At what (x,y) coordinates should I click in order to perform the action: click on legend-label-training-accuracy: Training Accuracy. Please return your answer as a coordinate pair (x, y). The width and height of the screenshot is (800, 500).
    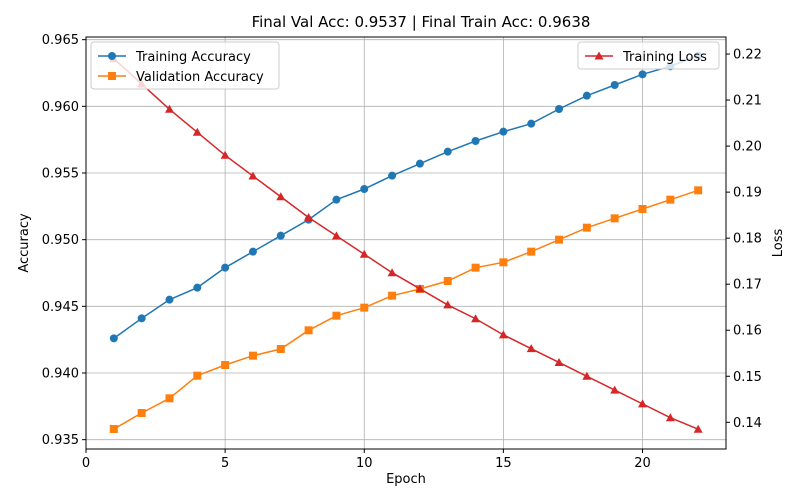
    Looking at the image, I should click on (193, 57).